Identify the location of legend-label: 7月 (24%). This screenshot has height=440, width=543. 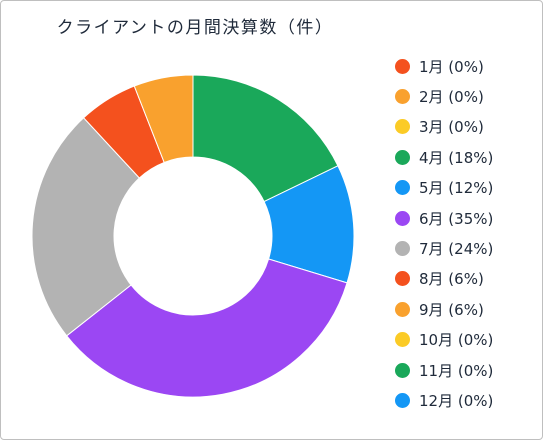
(456, 249).